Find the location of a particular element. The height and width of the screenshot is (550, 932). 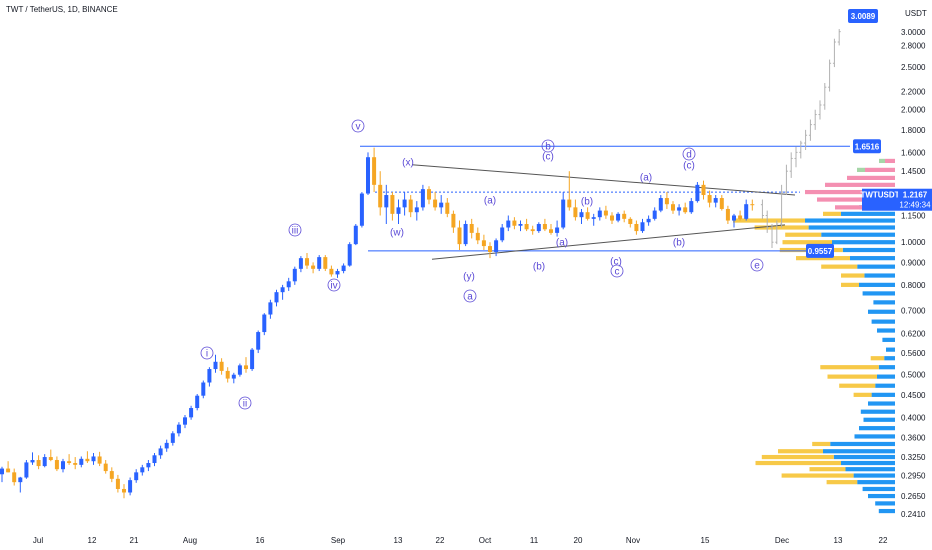

time-tick-label: Aug is located at coordinates (190, 540).